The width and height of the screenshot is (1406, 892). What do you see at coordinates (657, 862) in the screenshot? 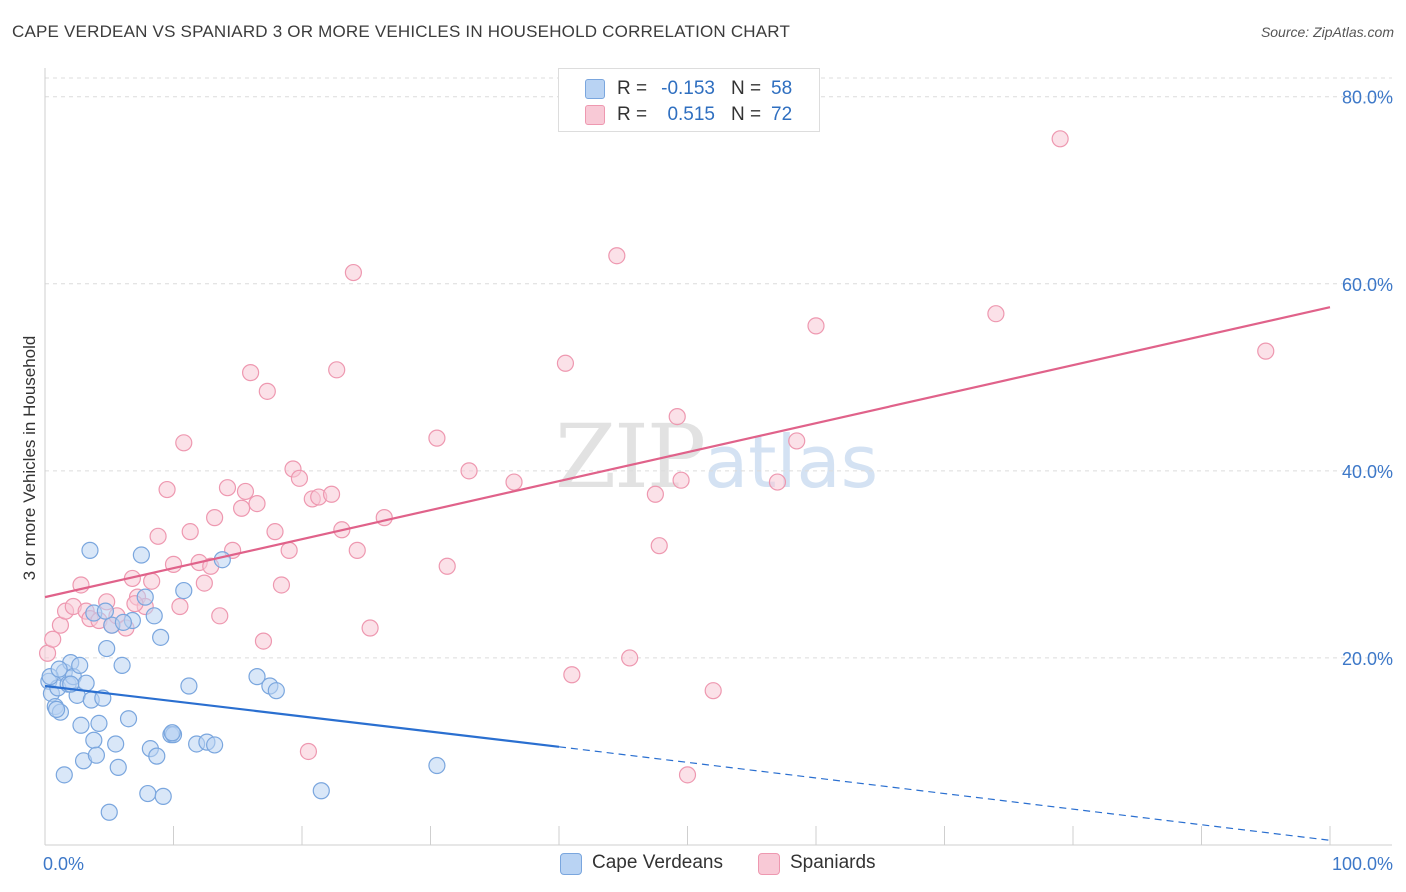
I see `series-label: Cape Verdeans` at bounding box center [657, 862].